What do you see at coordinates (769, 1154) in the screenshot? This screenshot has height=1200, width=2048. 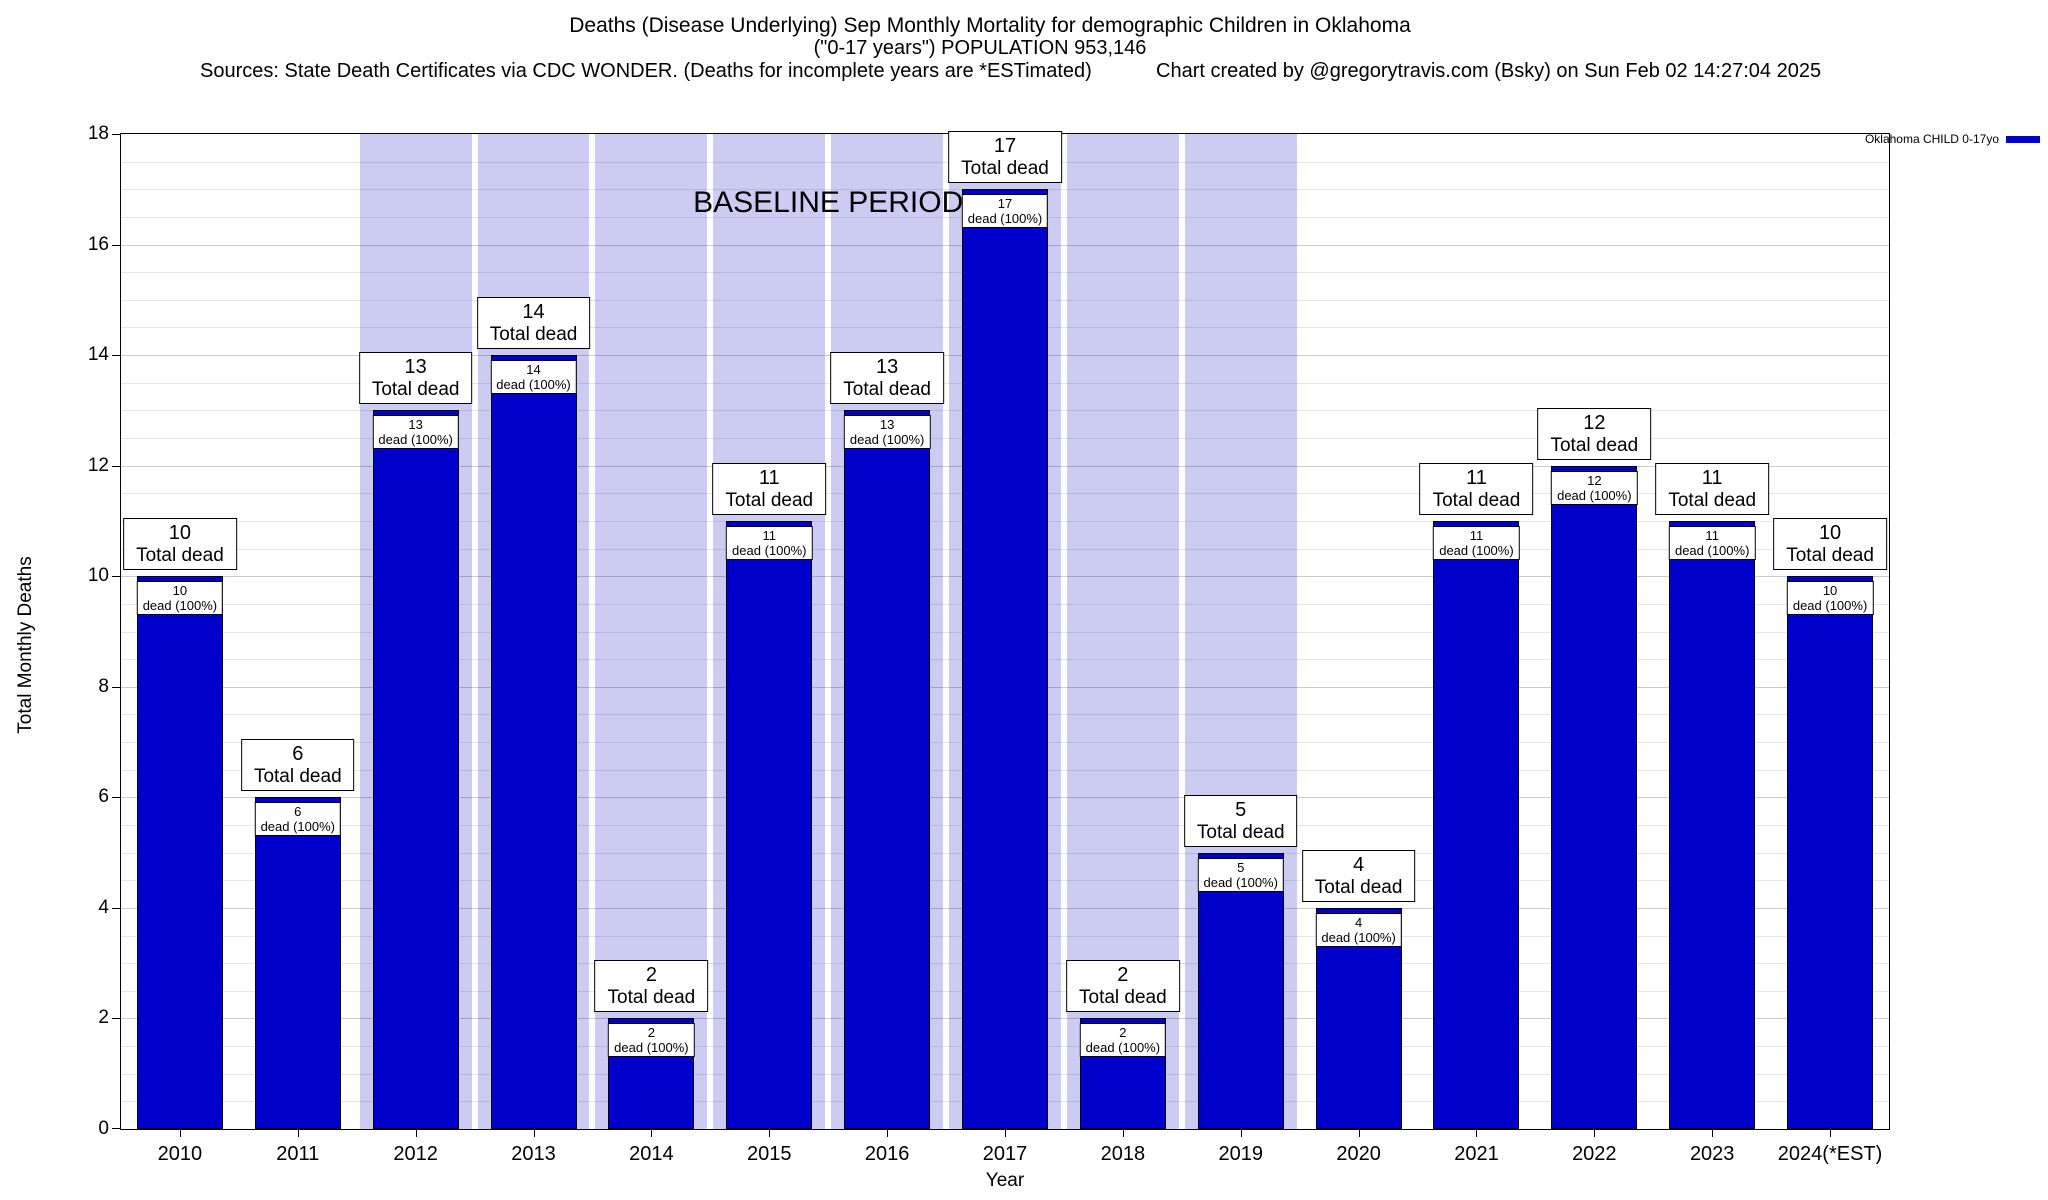 I see `x-tick-label: 2015` at bounding box center [769, 1154].